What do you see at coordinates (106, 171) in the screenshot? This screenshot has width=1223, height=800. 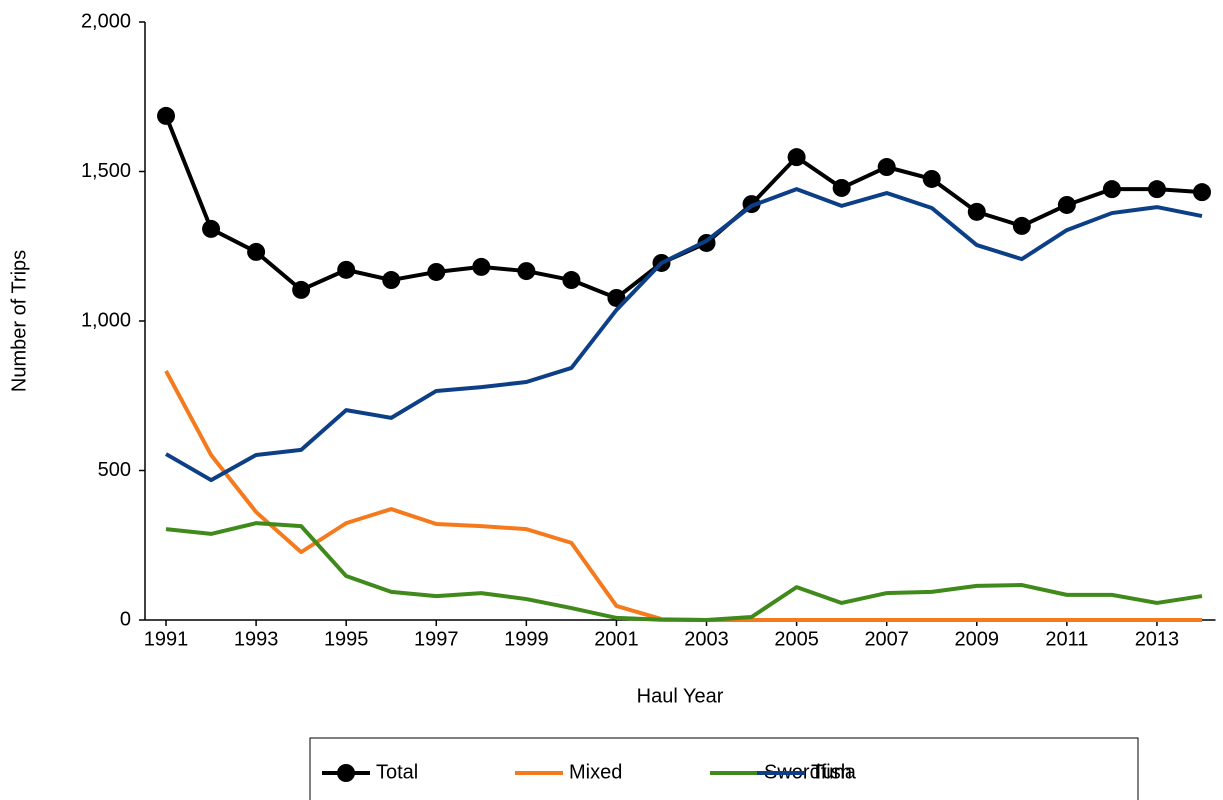 I see `y-tick-label: 1,500` at bounding box center [106, 171].